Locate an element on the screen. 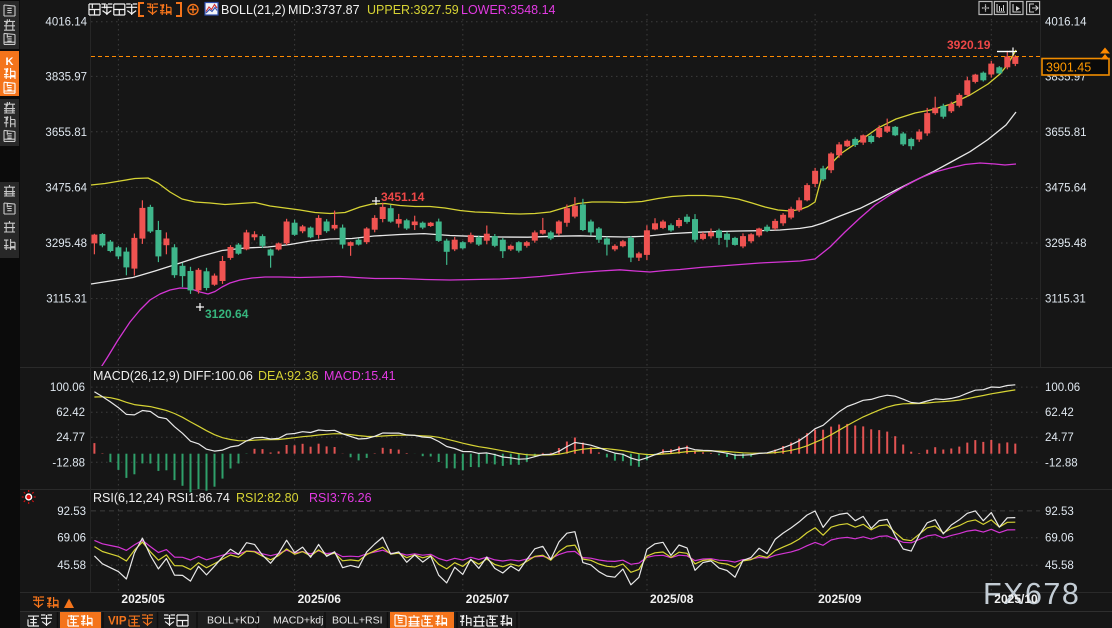 The image size is (1112, 628). svg-text: UPPER:3927.59 is located at coordinates (413, 10).